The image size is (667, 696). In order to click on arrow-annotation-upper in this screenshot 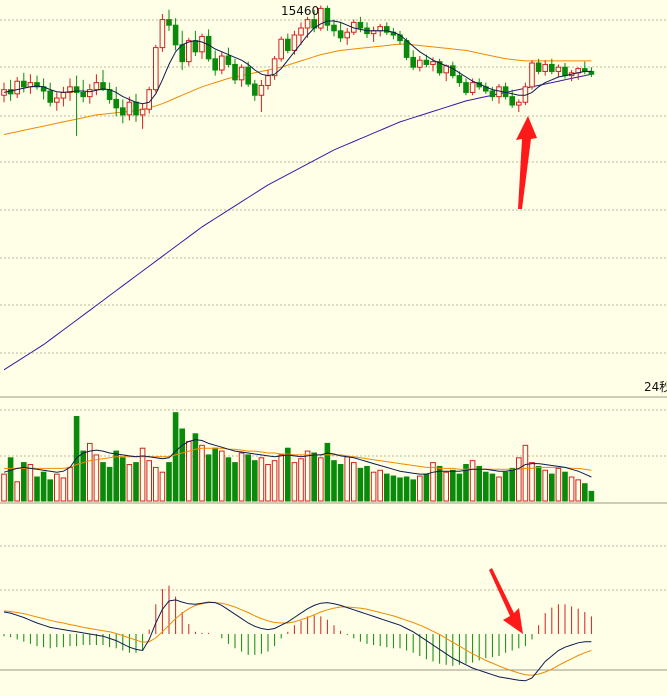, I will do `click(526, 162)`.